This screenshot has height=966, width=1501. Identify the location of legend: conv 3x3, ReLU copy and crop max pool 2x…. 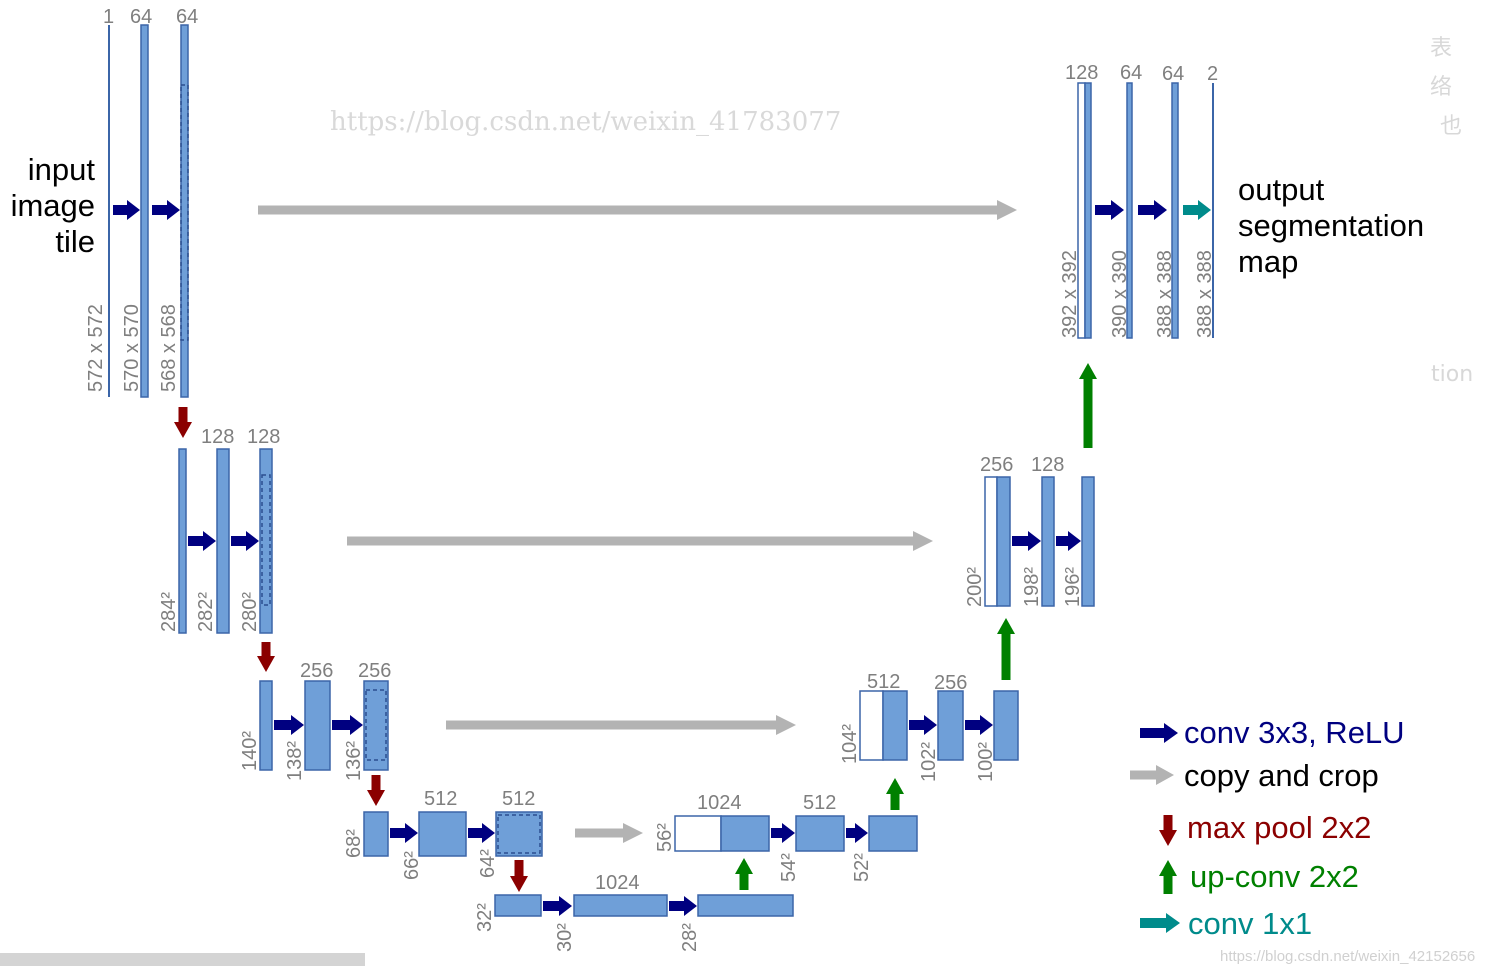
(1294, 828).